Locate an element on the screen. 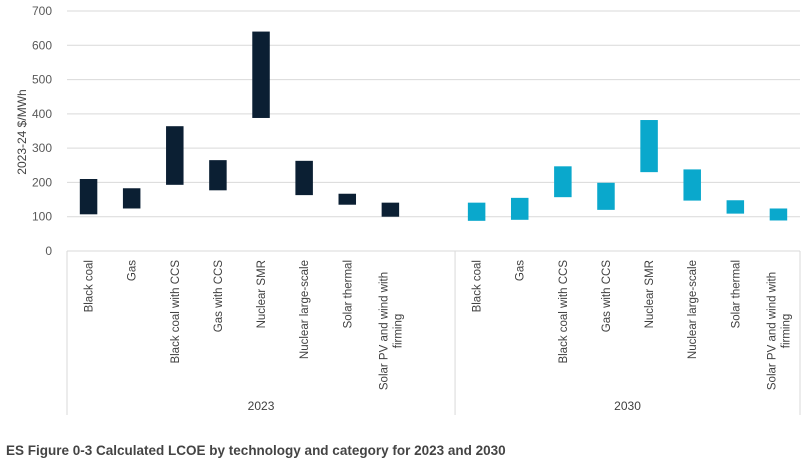 This screenshot has width=809, height=467. range-bar-2030-black-coal-with-ccs is located at coordinates (563, 182).